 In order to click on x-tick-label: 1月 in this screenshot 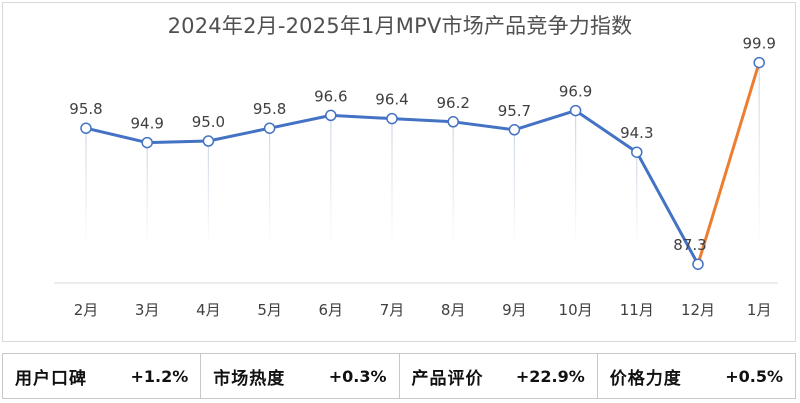, I will do `click(759, 310)`.